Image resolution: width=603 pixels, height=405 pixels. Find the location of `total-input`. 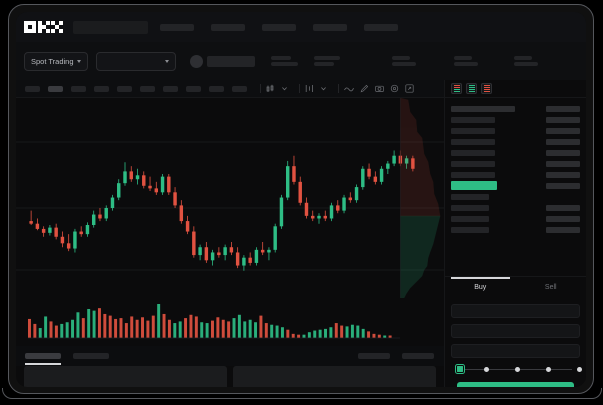

total-input is located at coordinates (515, 351).